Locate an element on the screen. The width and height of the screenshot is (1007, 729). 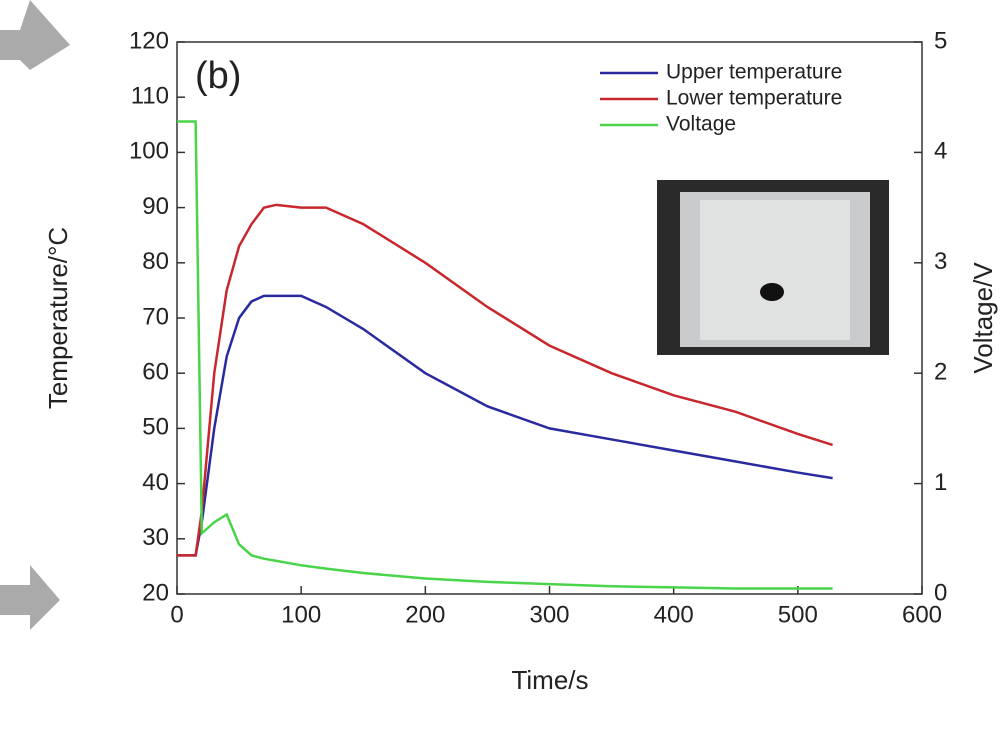
y2-tick-label: 3 is located at coordinates (940, 261).